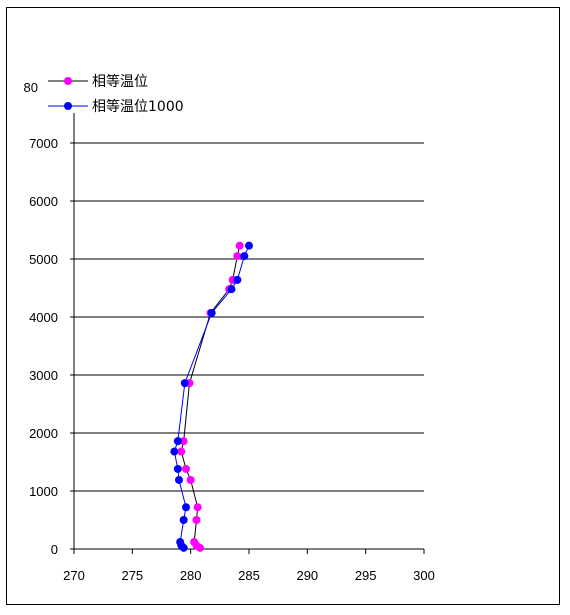 The height and width of the screenshot is (615, 570). Describe the element at coordinates (31, 87) in the screenshot. I see `y-stray-label: 80` at that location.